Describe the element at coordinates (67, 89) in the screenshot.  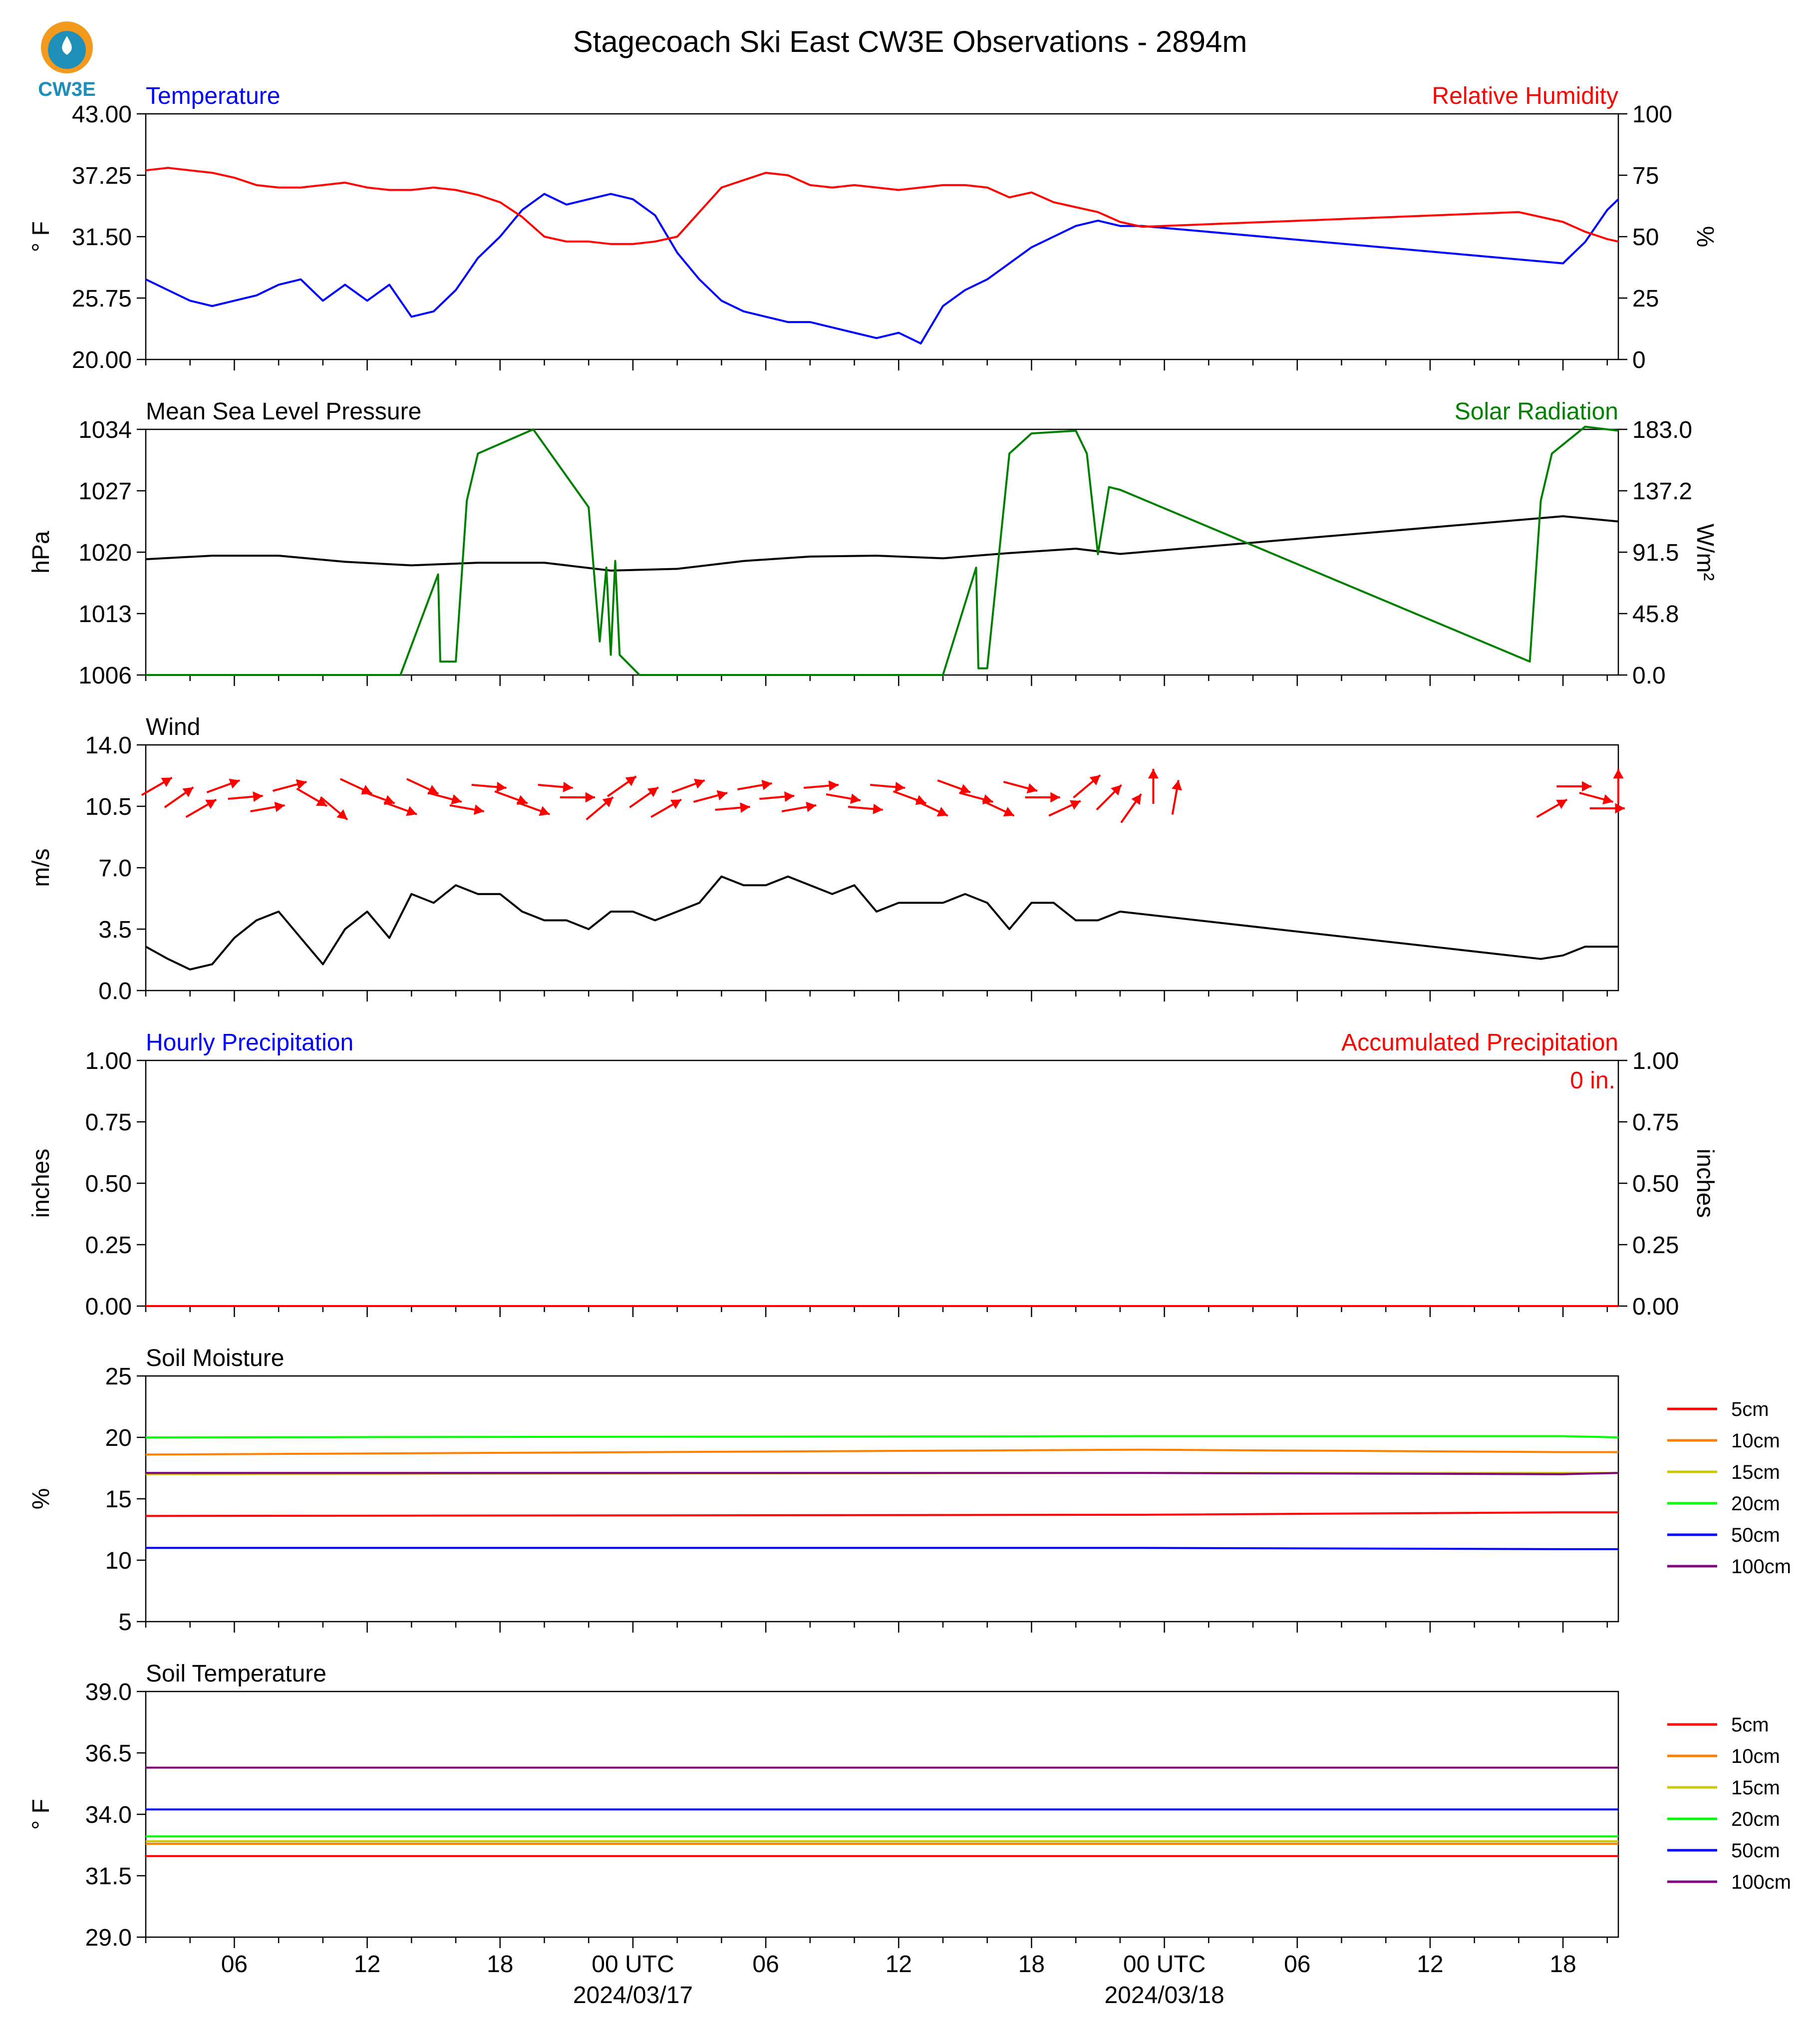
I see `logo-text: CW3E` at that location.